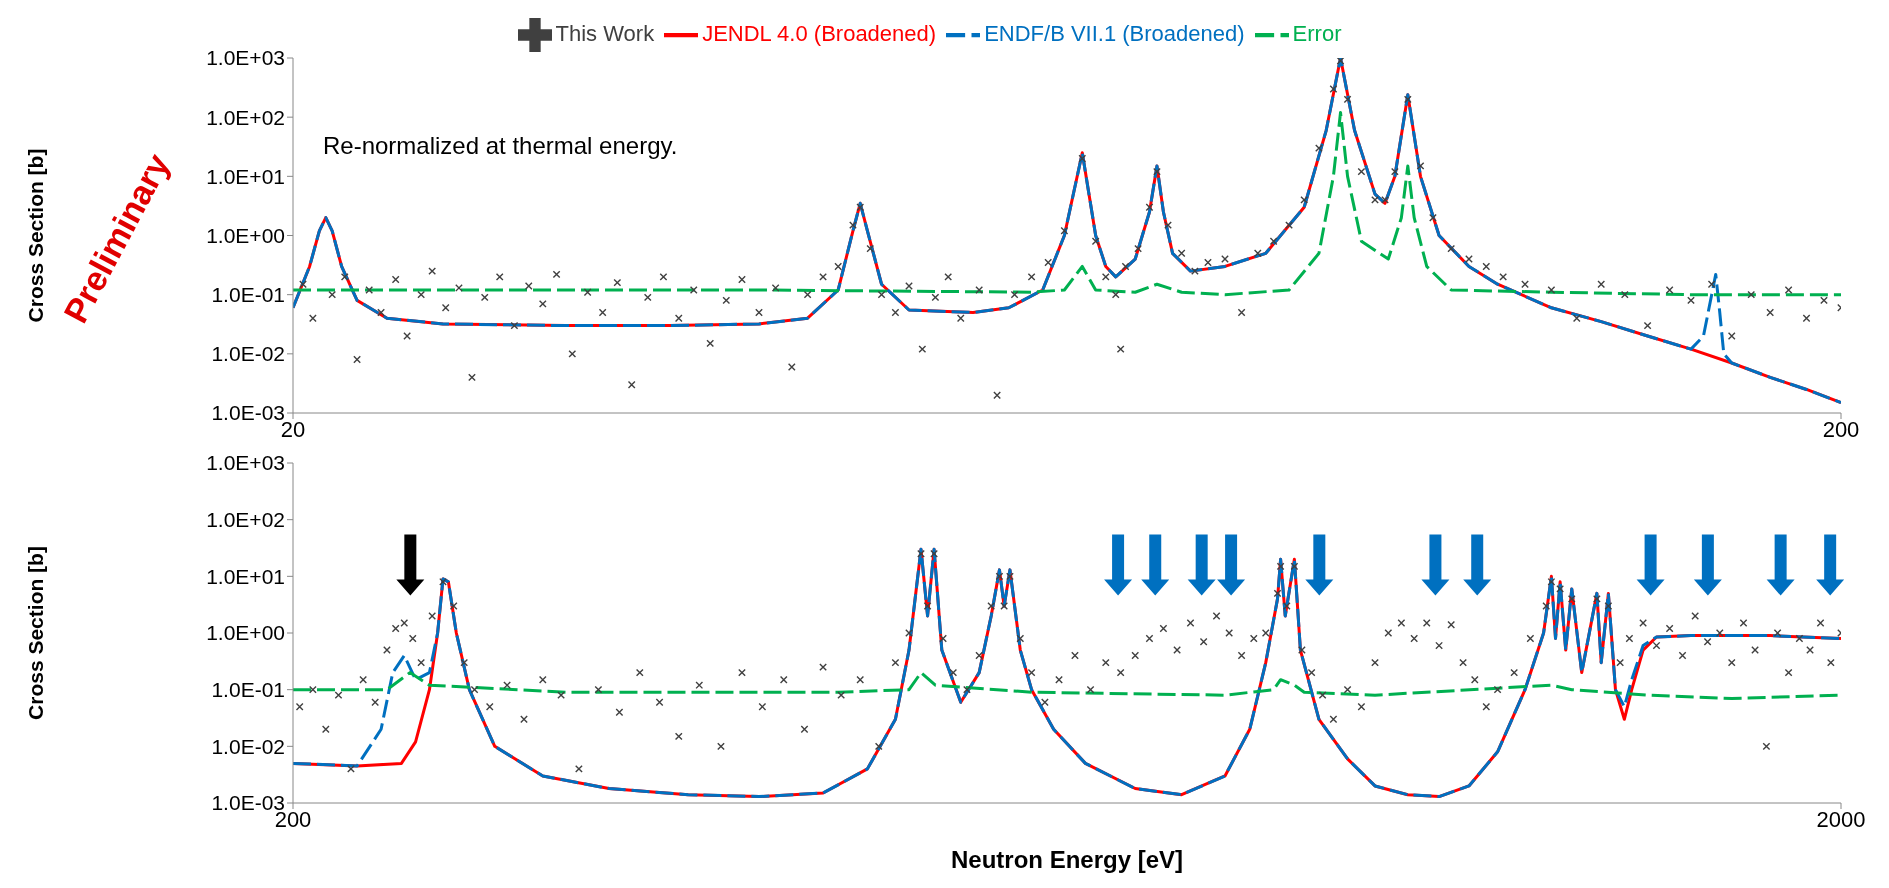 The width and height of the screenshot is (1889, 888). I want to click on legend-label: JENDL 4.0 (Broadened), so click(819, 33).